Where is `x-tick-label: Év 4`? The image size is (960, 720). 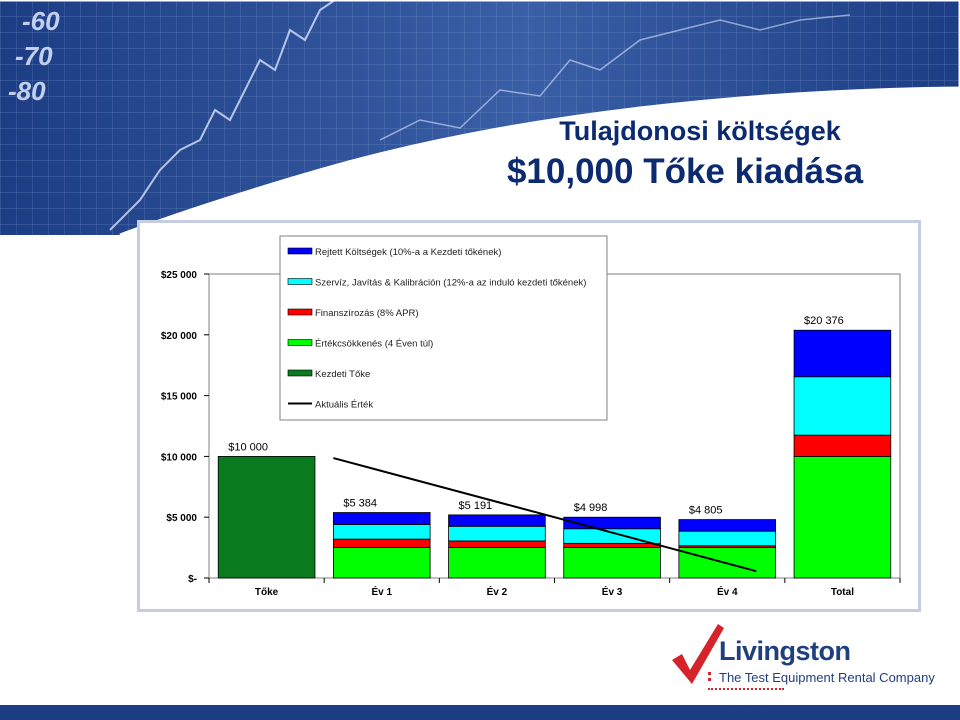 x-tick-label: Év 4 is located at coordinates (727, 591).